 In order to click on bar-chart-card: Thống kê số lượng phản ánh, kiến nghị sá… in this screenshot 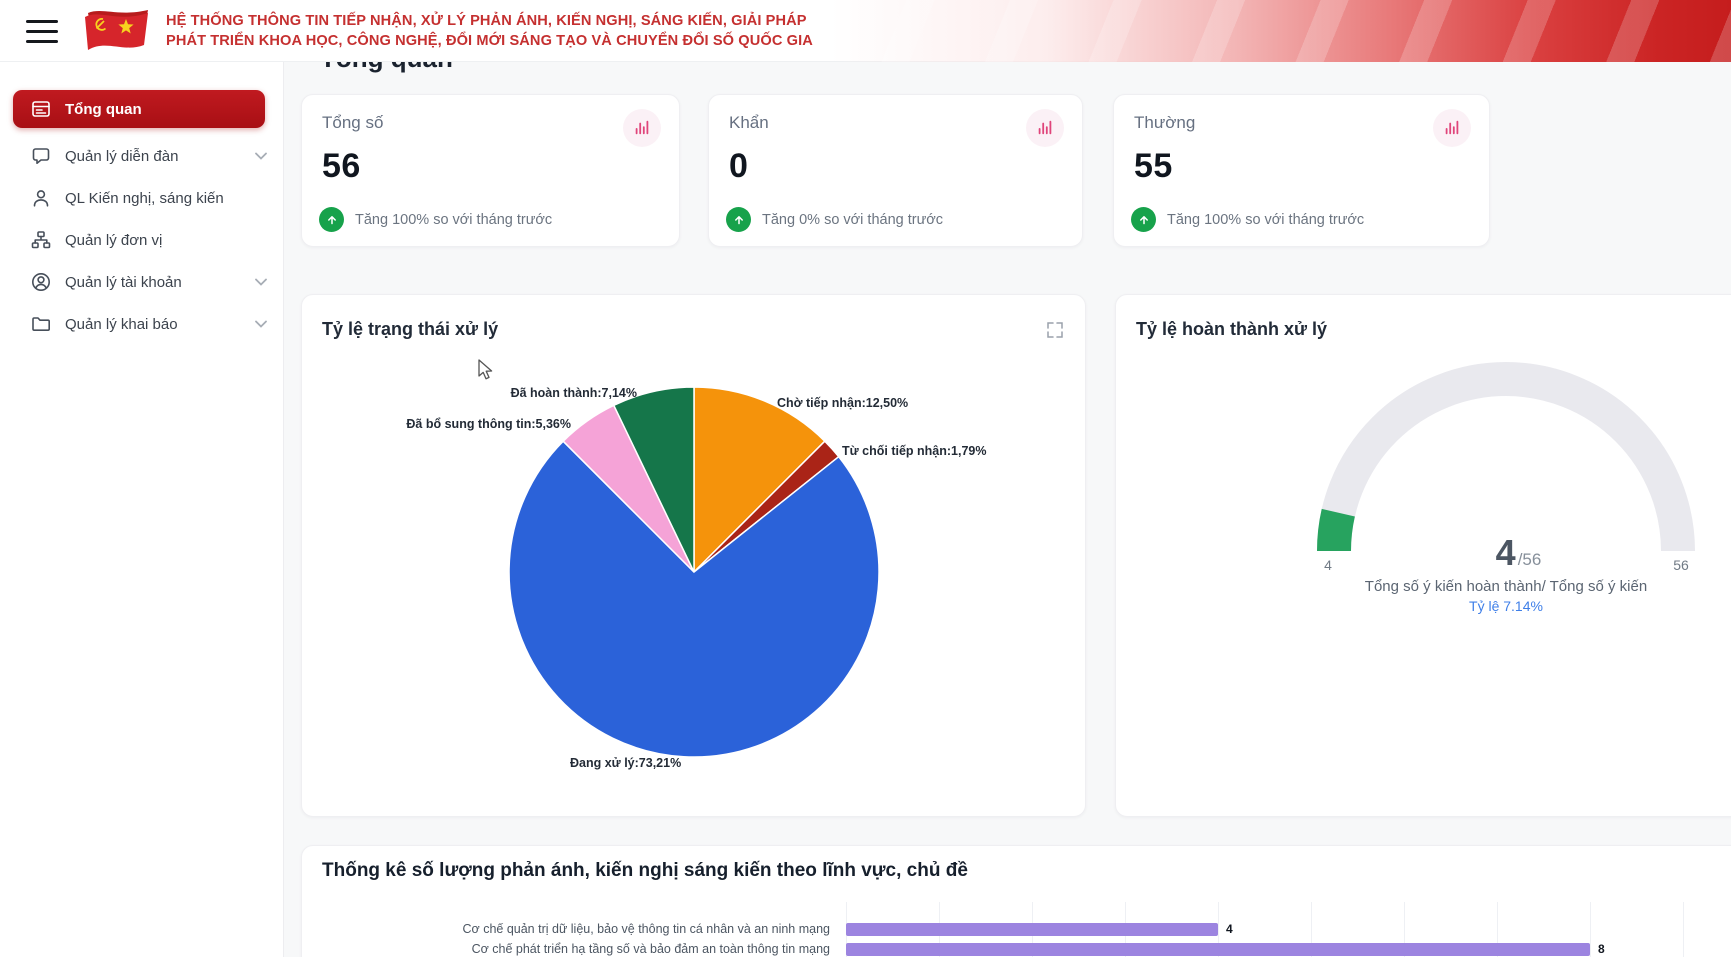, I will do `click(1016, 901)`.